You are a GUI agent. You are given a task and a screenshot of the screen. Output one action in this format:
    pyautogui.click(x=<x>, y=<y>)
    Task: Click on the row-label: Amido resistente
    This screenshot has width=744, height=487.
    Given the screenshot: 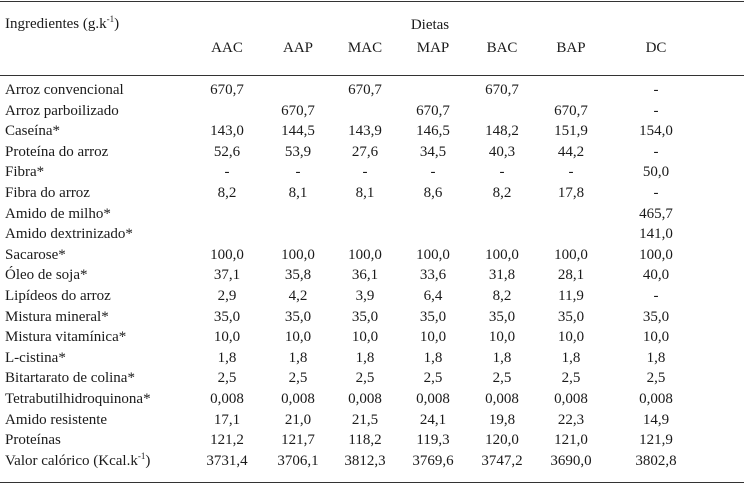 What is the action you would take?
    pyautogui.click(x=56, y=420)
    